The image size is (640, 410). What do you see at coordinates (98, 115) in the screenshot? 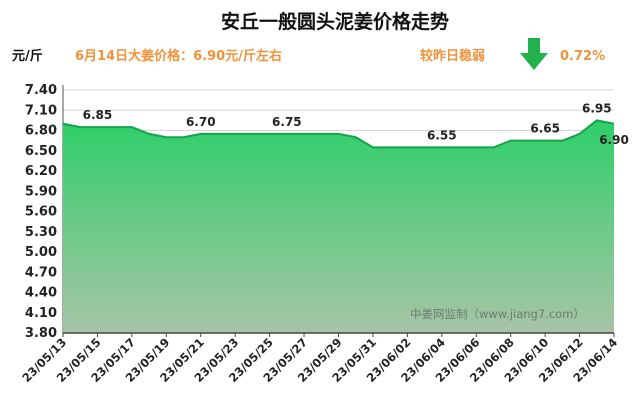
I see `data-label: 6.85` at bounding box center [98, 115].